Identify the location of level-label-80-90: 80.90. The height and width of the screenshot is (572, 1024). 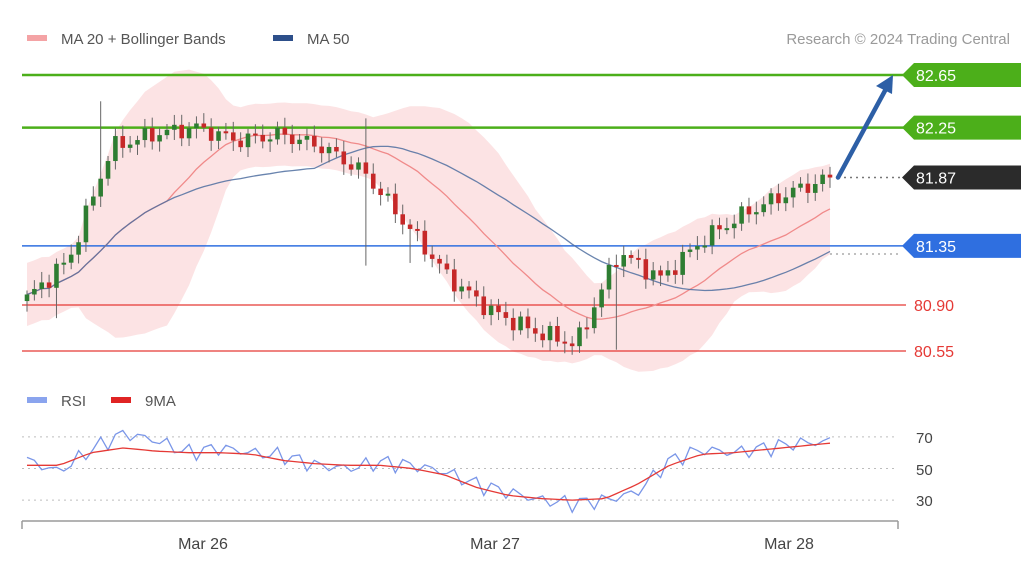
(934, 306).